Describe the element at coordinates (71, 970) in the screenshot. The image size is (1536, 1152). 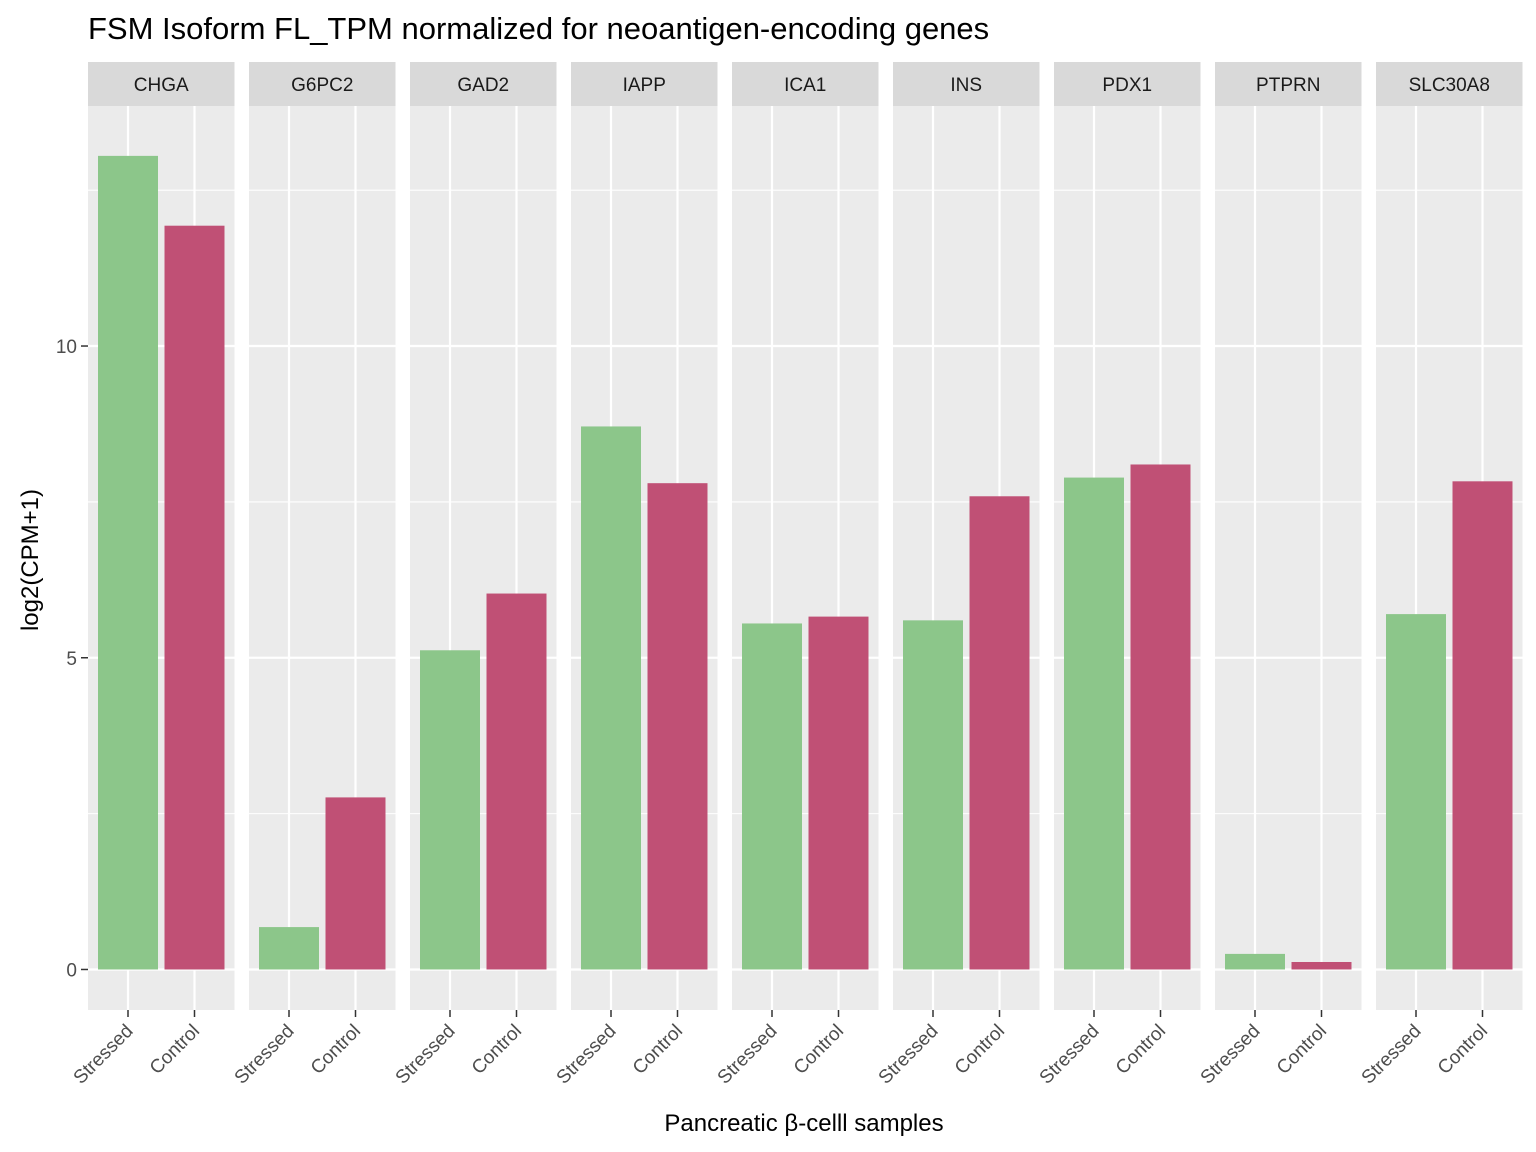
I see `y-tick-label: 0` at that location.